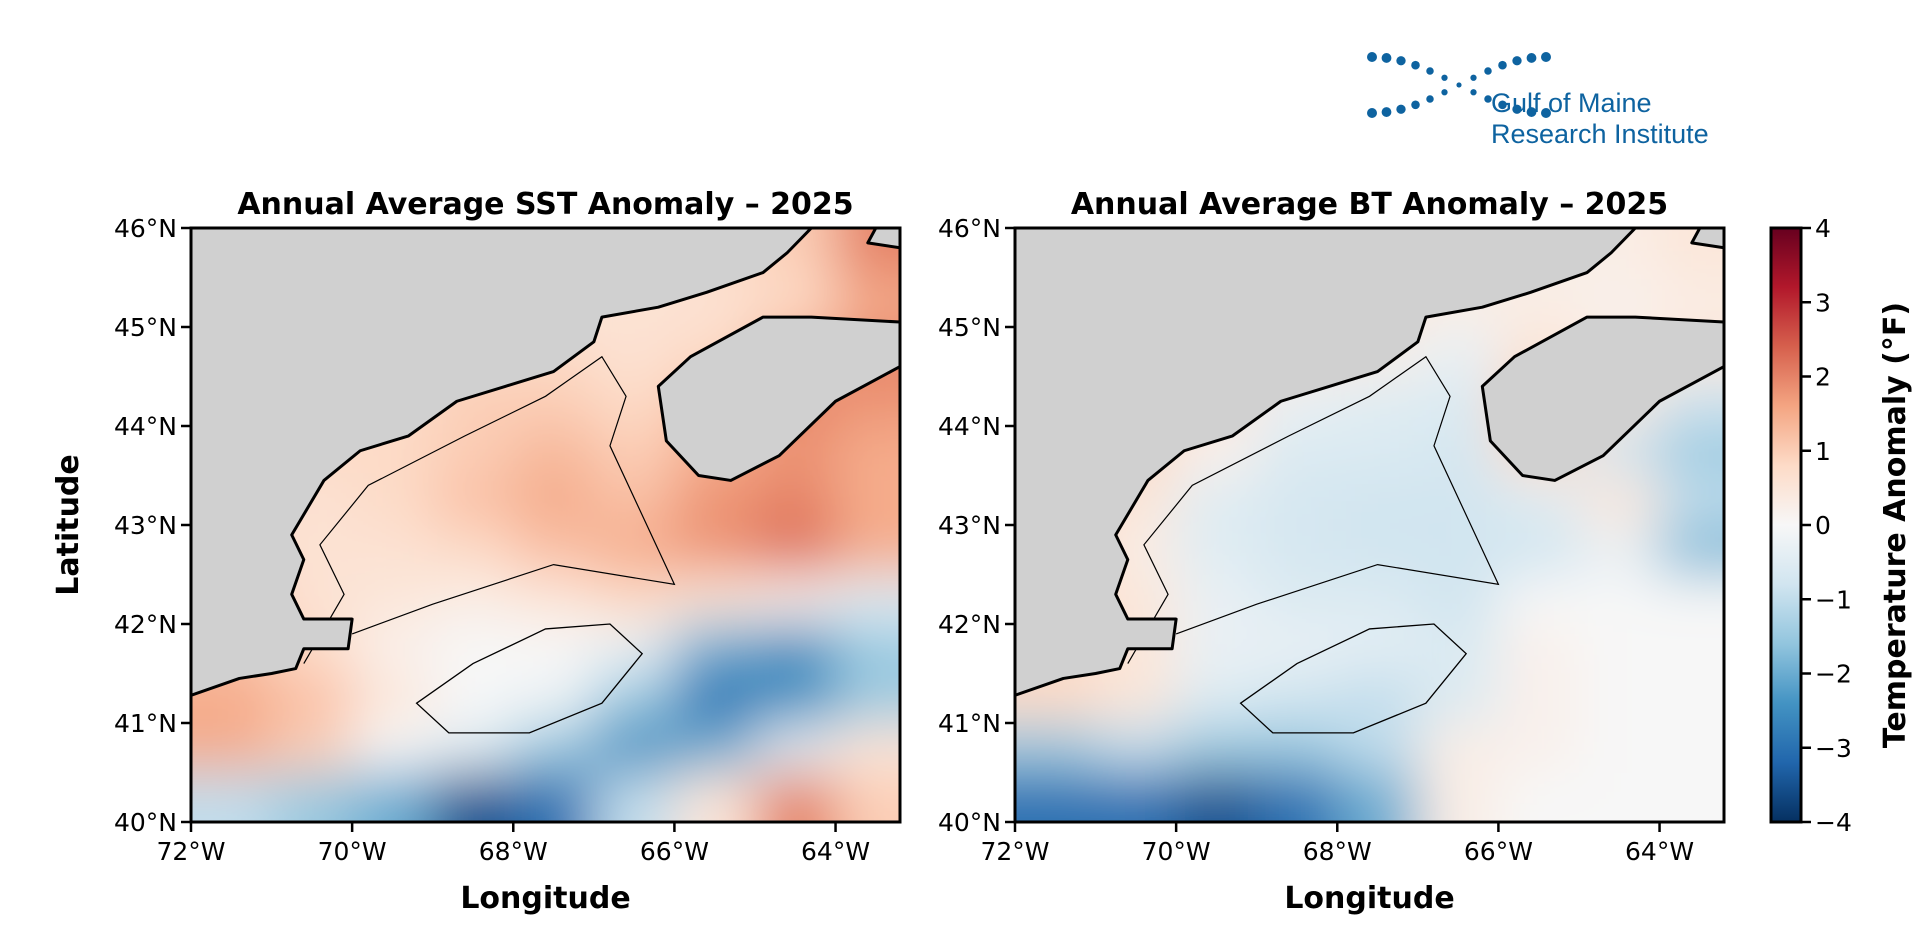  Describe the element at coordinates (545, 204) in the screenshot. I see `map-title: Annual Average SST Anomaly – 2025` at that location.